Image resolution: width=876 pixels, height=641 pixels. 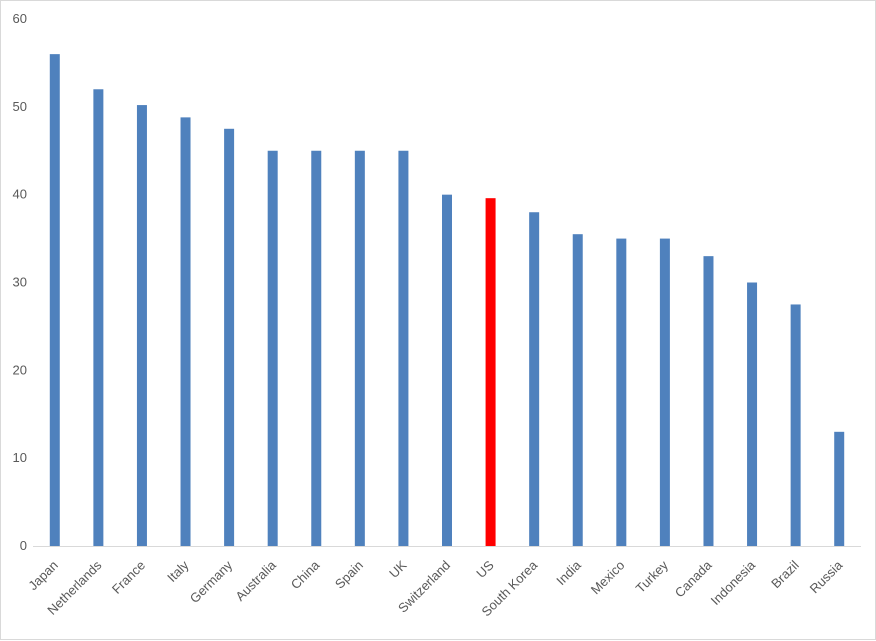 I want to click on x-tick-label: Indonesia, so click(x=733, y=582).